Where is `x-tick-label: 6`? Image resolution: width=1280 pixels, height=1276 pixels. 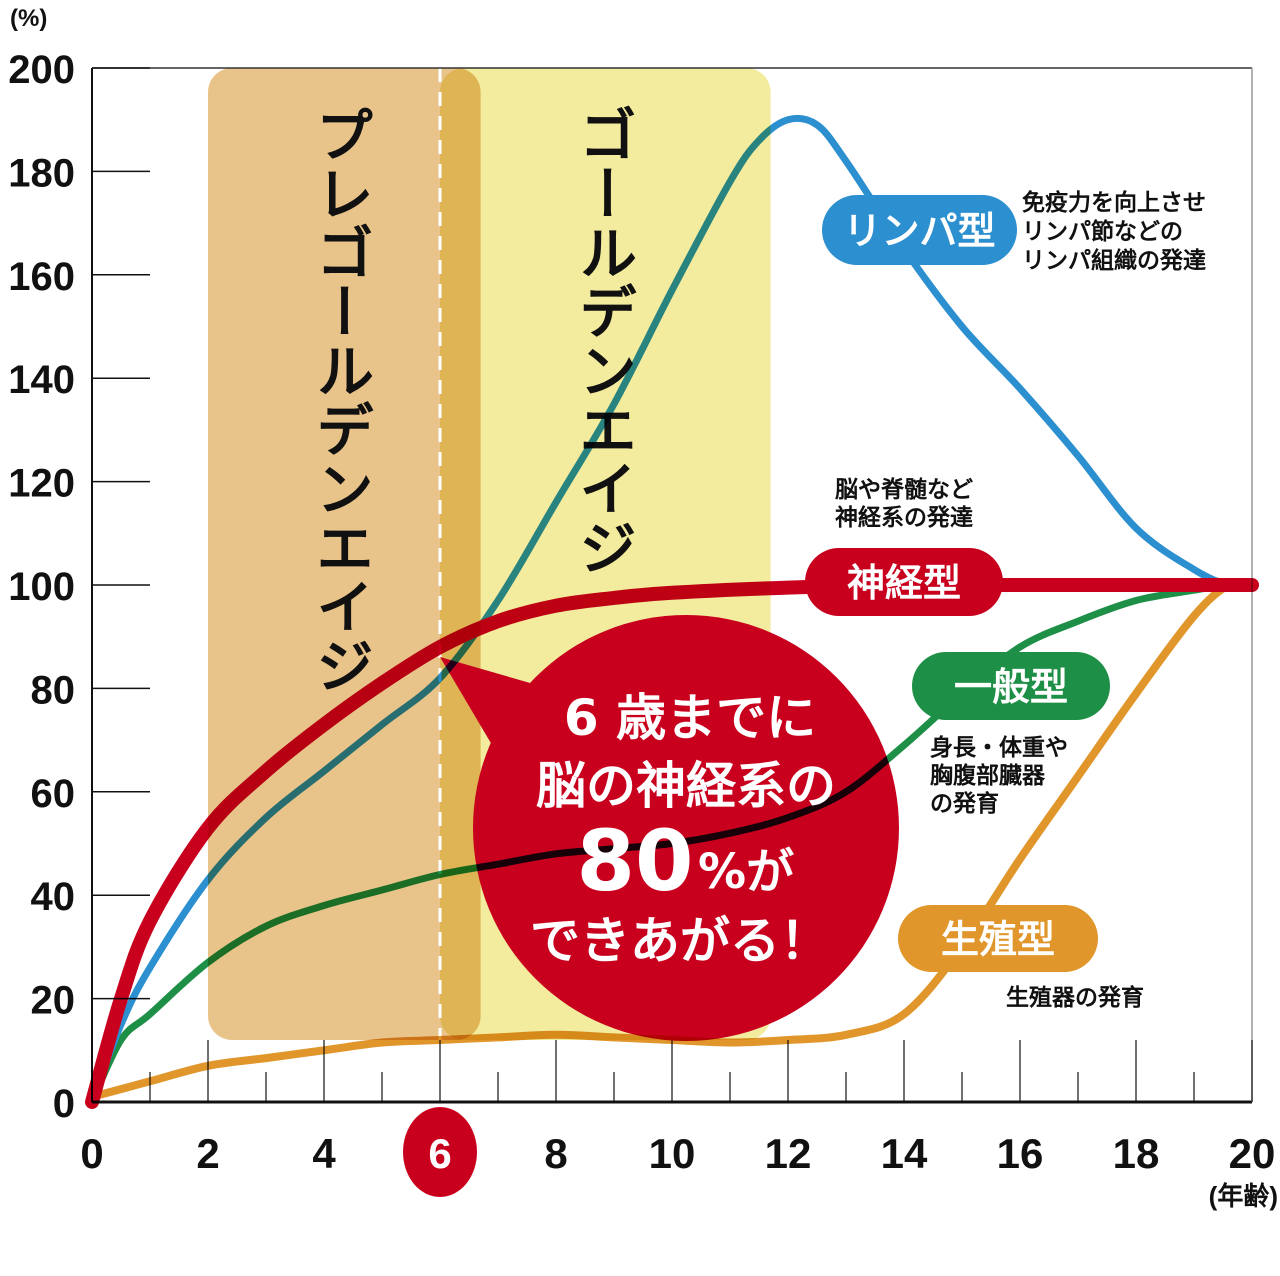
x-tick-label: 6 is located at coordinates (439, 1153).